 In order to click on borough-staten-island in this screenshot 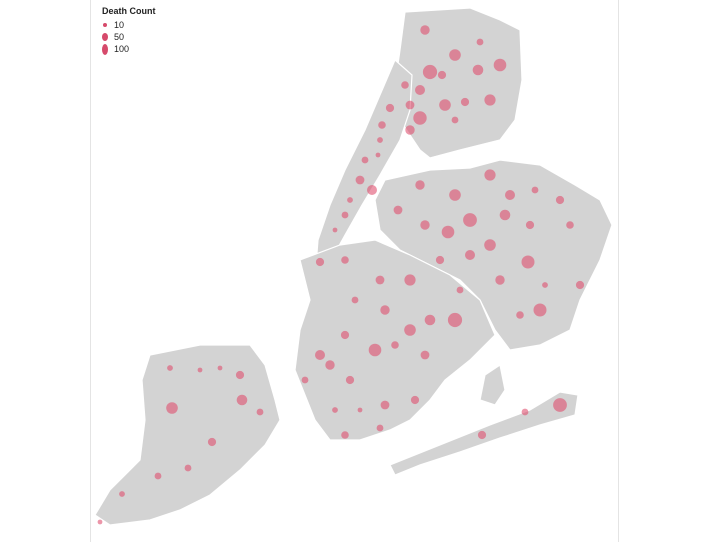, I will do `click(187, 435)`.